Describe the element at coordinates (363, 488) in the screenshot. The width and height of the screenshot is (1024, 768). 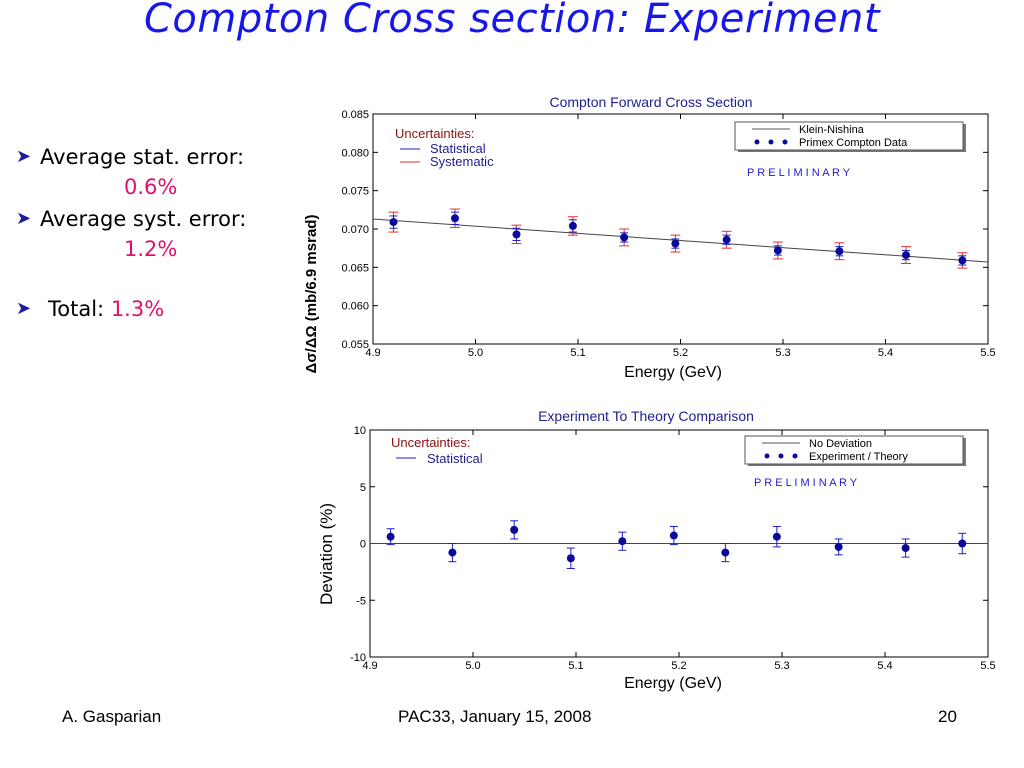
I see `y-tick-label: 5` at that location.